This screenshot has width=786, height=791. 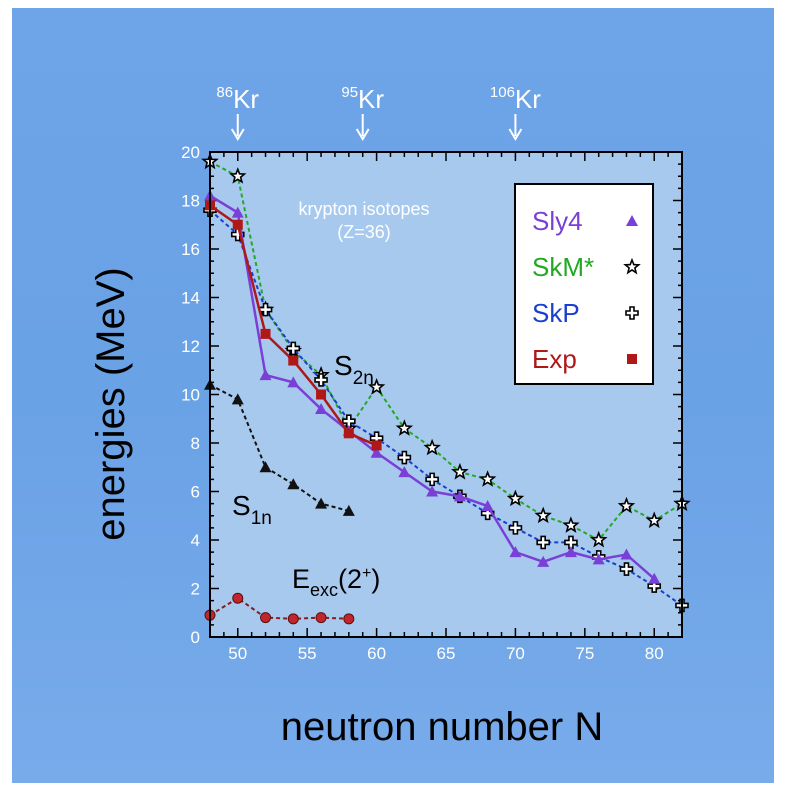 I want to click on s2n-label-main: S, so click(x=343, y=365).